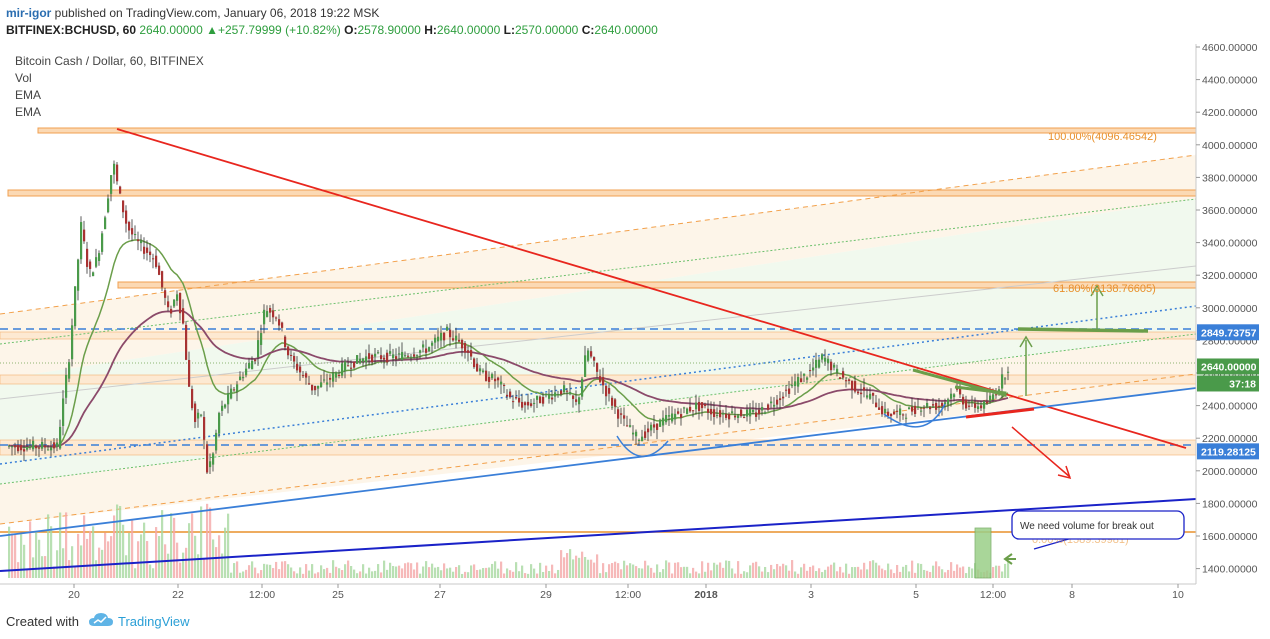 This screenshot has height=639, width=1270. Describe the element at coordinates (1098, 525) in the screenshot. I see `note-callout` at that location.